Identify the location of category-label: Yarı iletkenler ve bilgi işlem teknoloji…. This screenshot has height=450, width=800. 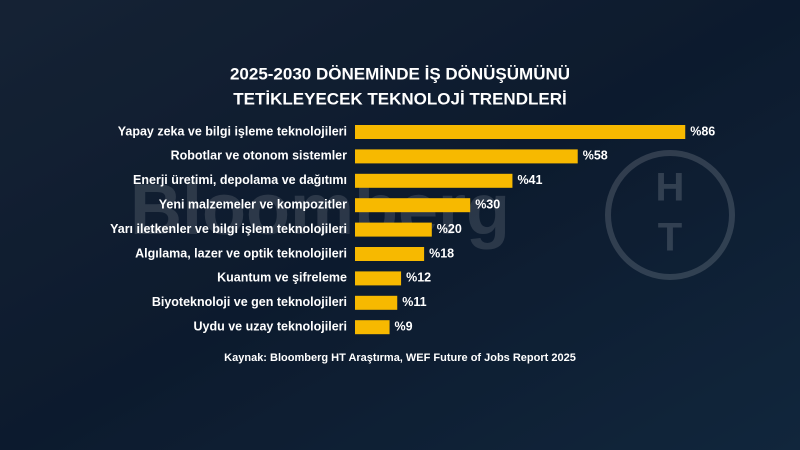
(228, 229).